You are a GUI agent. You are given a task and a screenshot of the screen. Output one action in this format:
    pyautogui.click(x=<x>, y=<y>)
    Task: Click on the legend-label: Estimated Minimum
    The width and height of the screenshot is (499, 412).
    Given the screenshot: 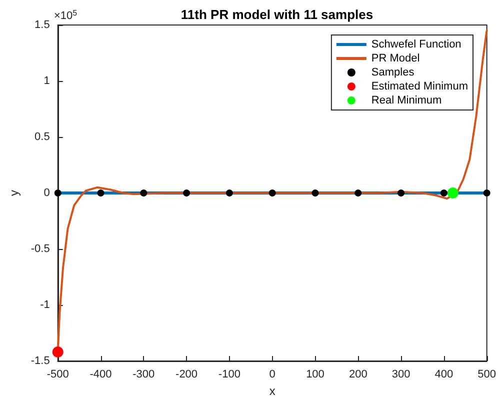 What is the action you would take?
    pyautogui.click(x=419, y=86)
    